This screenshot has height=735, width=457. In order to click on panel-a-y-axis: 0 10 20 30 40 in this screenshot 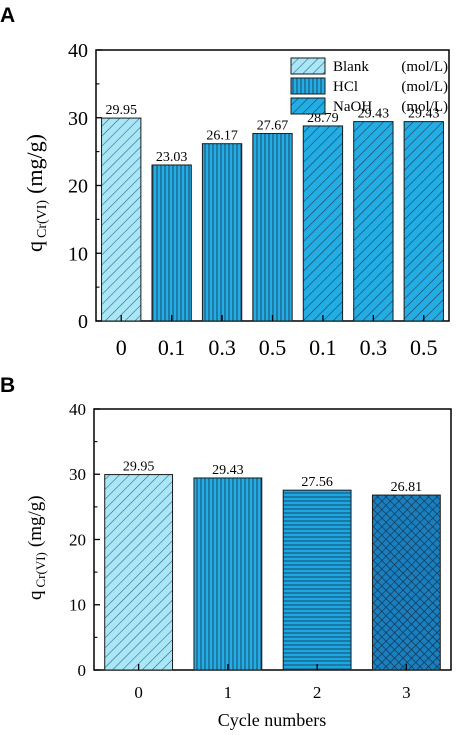, I will do `click(85, 186)`.